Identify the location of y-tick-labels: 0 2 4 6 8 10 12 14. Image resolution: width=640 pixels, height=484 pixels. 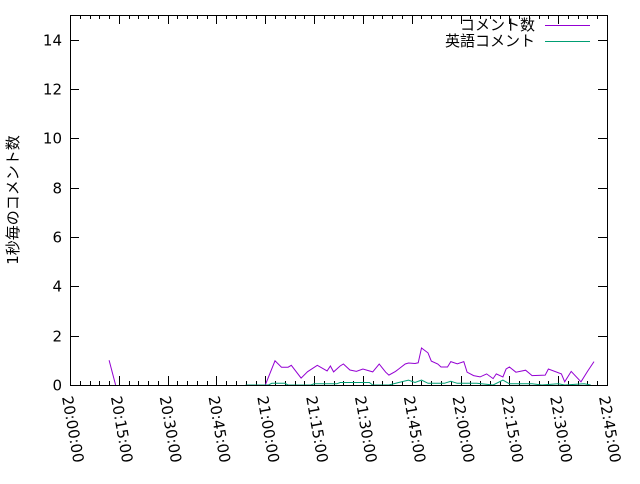
(52, 213).